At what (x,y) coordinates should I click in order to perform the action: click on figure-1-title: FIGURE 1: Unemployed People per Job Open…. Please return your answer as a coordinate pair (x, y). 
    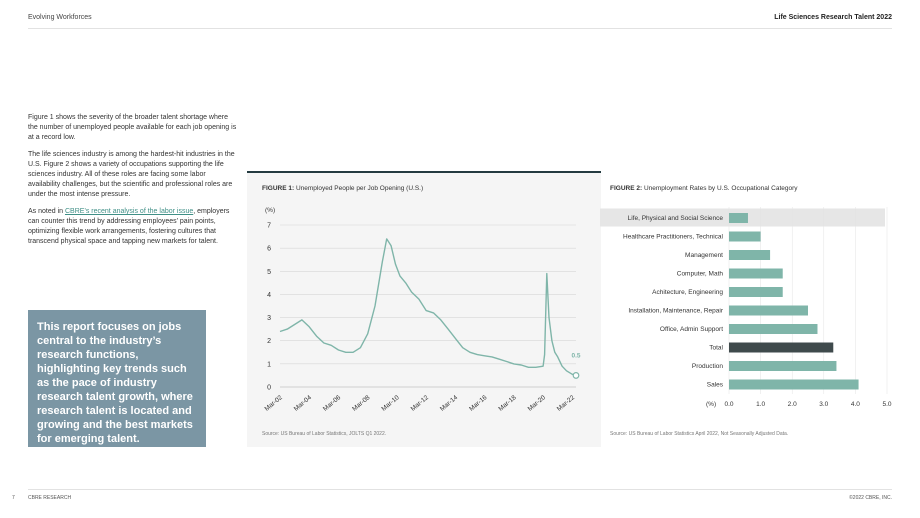
    Looking at the image, I should click on (342, 188).